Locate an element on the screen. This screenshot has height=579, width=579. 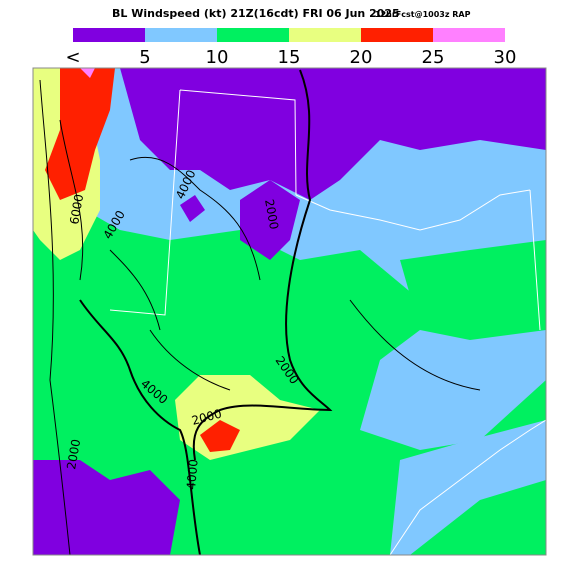
colorbar-label: 15 is located at coordinates (289, 57).